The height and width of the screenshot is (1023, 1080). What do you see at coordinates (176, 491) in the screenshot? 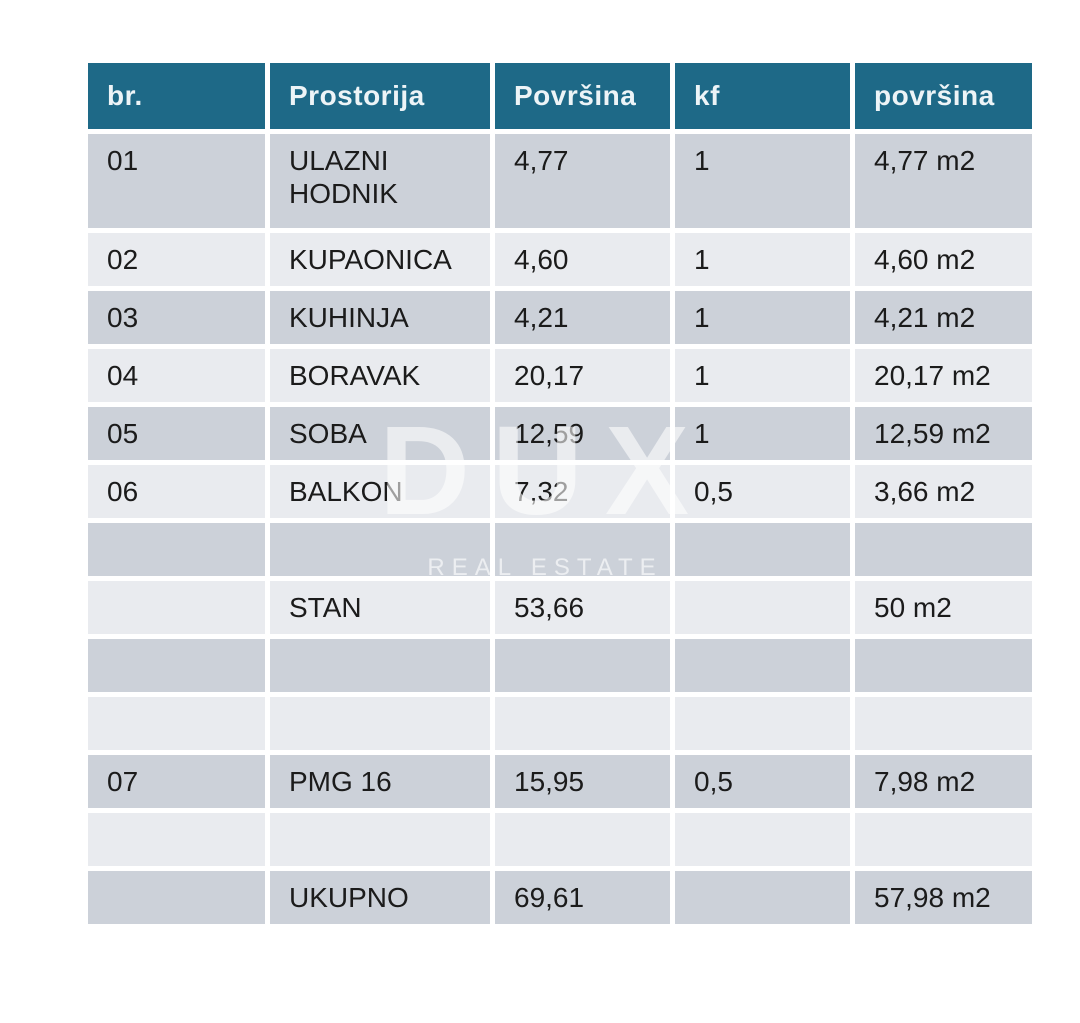
I see `cell-br: 06` at bounding box center [176, 491].